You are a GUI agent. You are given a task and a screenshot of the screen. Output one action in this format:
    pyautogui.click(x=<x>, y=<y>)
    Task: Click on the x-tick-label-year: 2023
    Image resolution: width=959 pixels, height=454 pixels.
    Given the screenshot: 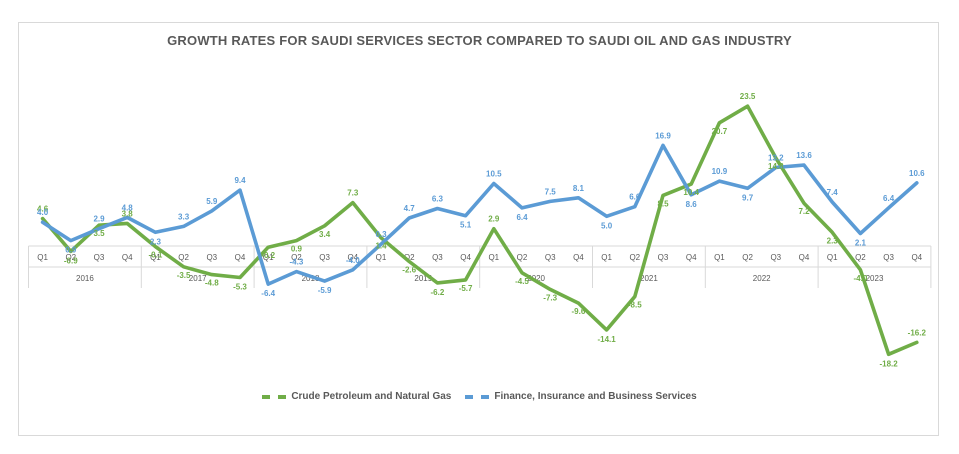 What is the action you would take?
    pyautogui.click(x=875, y=278)
    